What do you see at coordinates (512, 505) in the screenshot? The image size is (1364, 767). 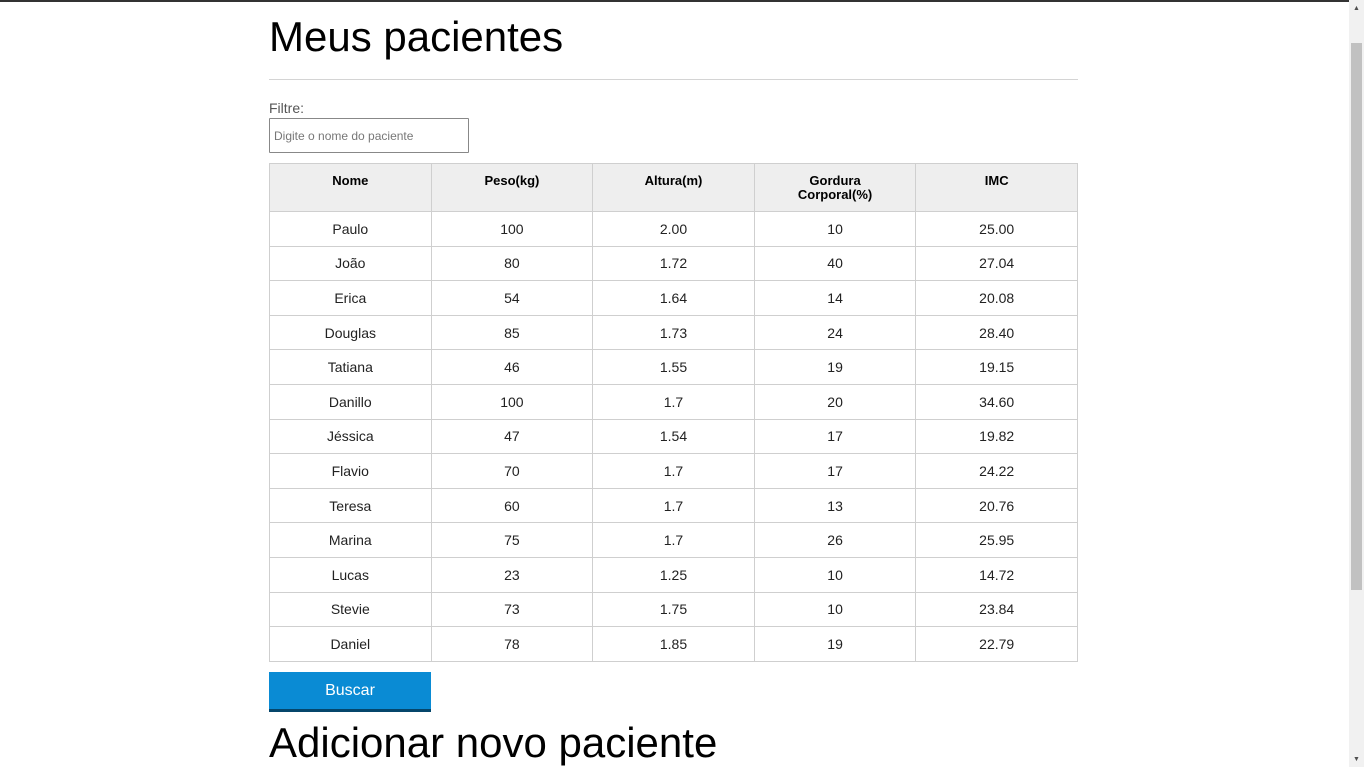 I see `cell-peso: 60` at bounding box center [512, 505].